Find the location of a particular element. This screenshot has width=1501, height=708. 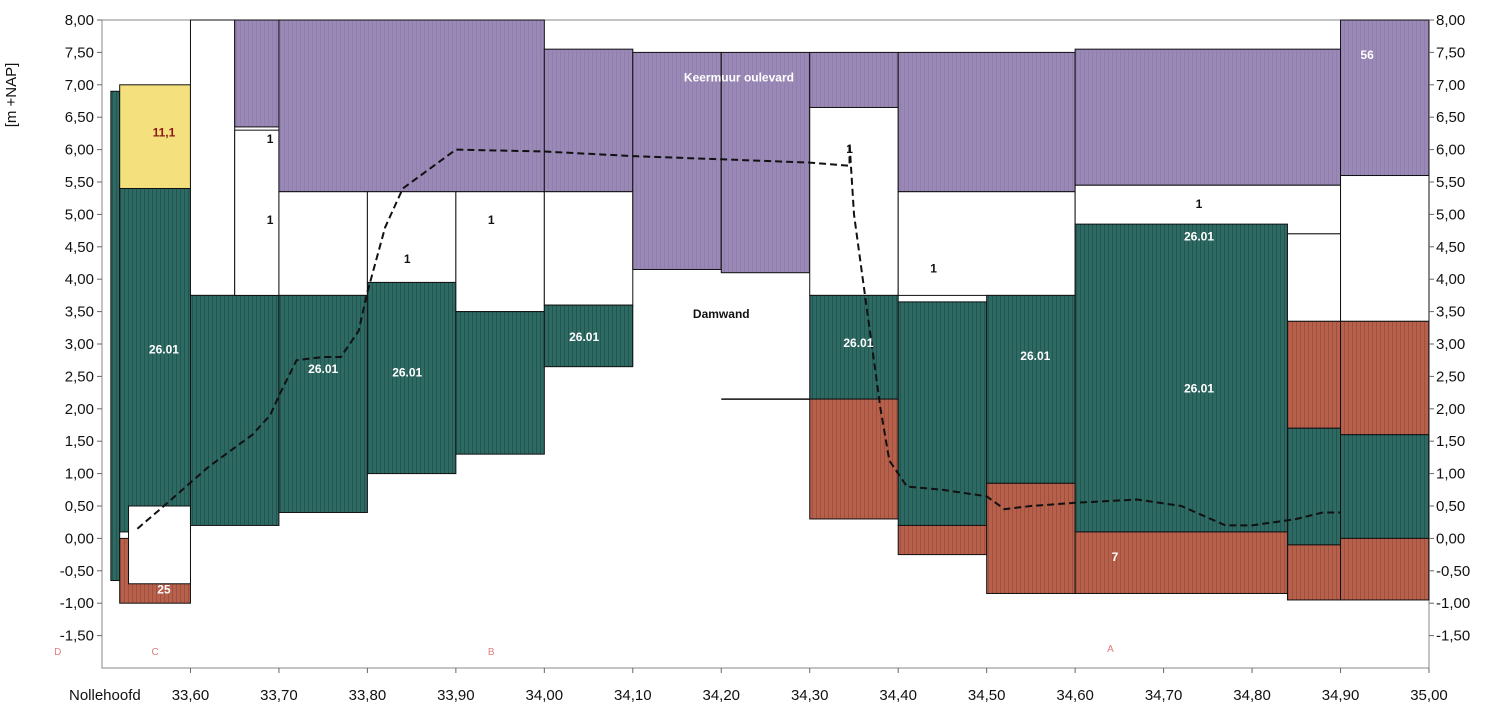

layer-label-11: Damwand is located at coordinates (721, 314).